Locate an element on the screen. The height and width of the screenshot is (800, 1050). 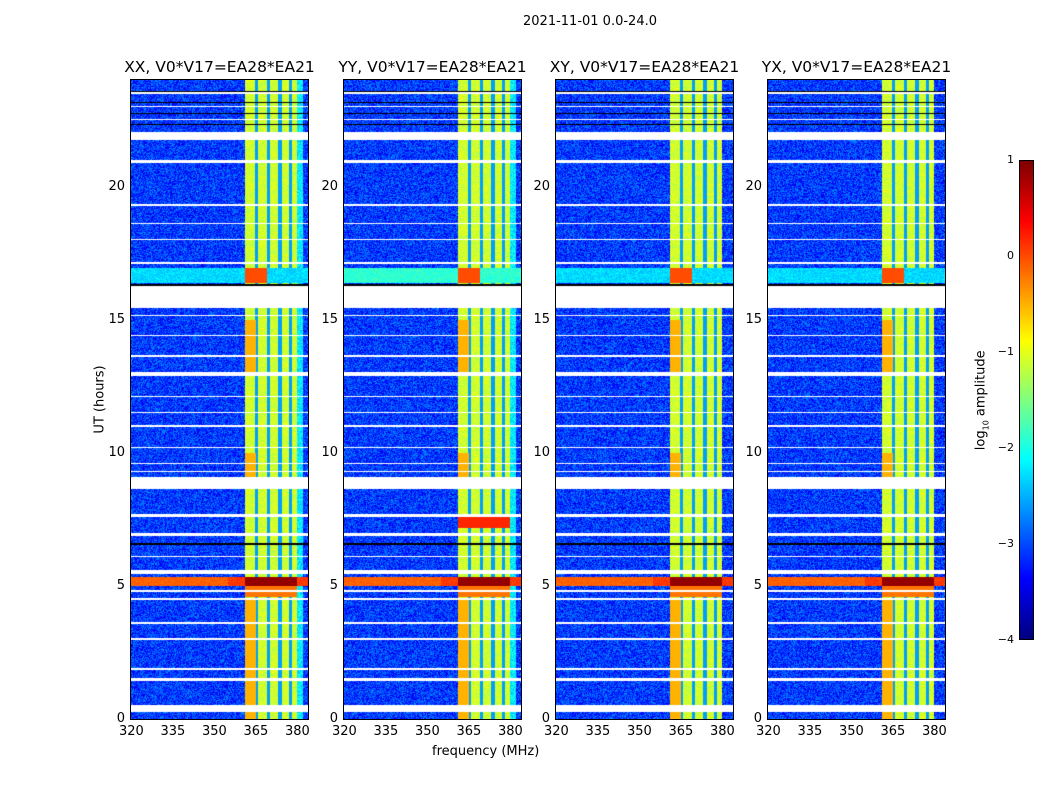
panel-title-xx: XX, V0*V17=EA28*EA21 is located at coordinates (219, 67).